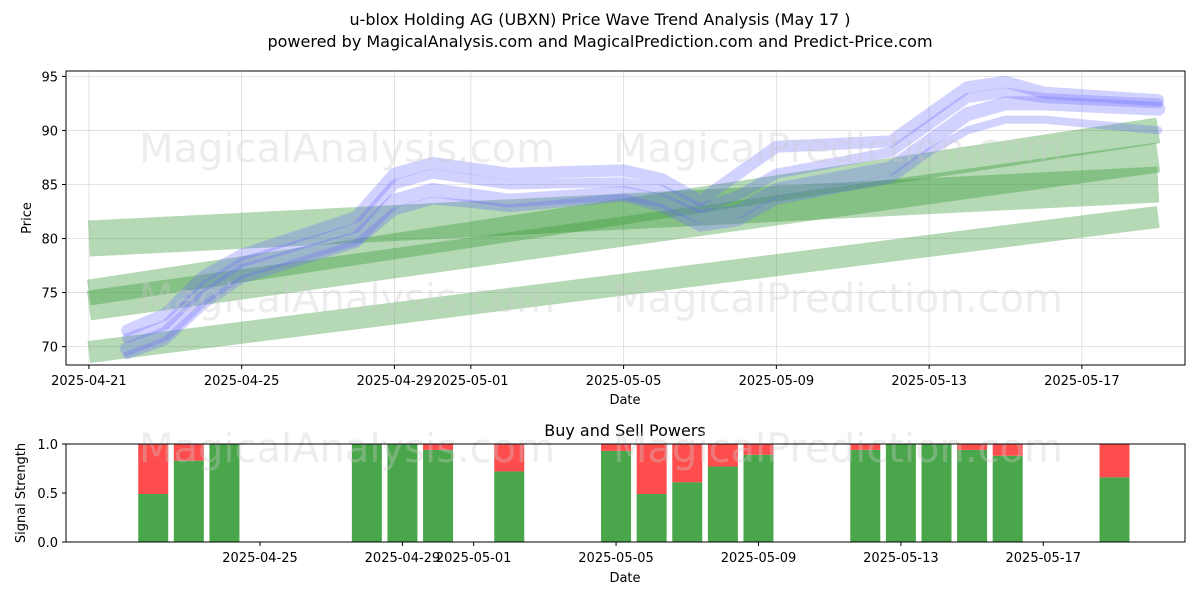 This screenshot has height=600, width=1200. What do you see at coordinates (49, 348) in the screenshot?
I see `price-y-tick-label: 70` at bounding box center [49, 348].